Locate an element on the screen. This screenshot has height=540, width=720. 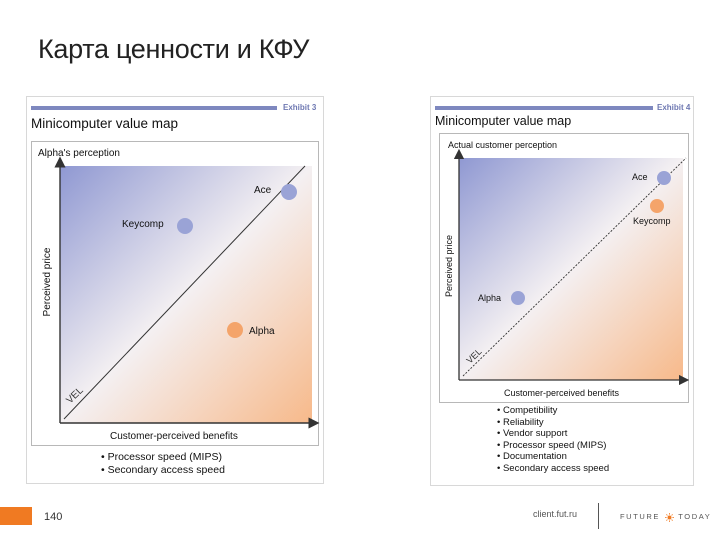
exhibit-number: Exhibit 3 is located at coordinates (300, 107).